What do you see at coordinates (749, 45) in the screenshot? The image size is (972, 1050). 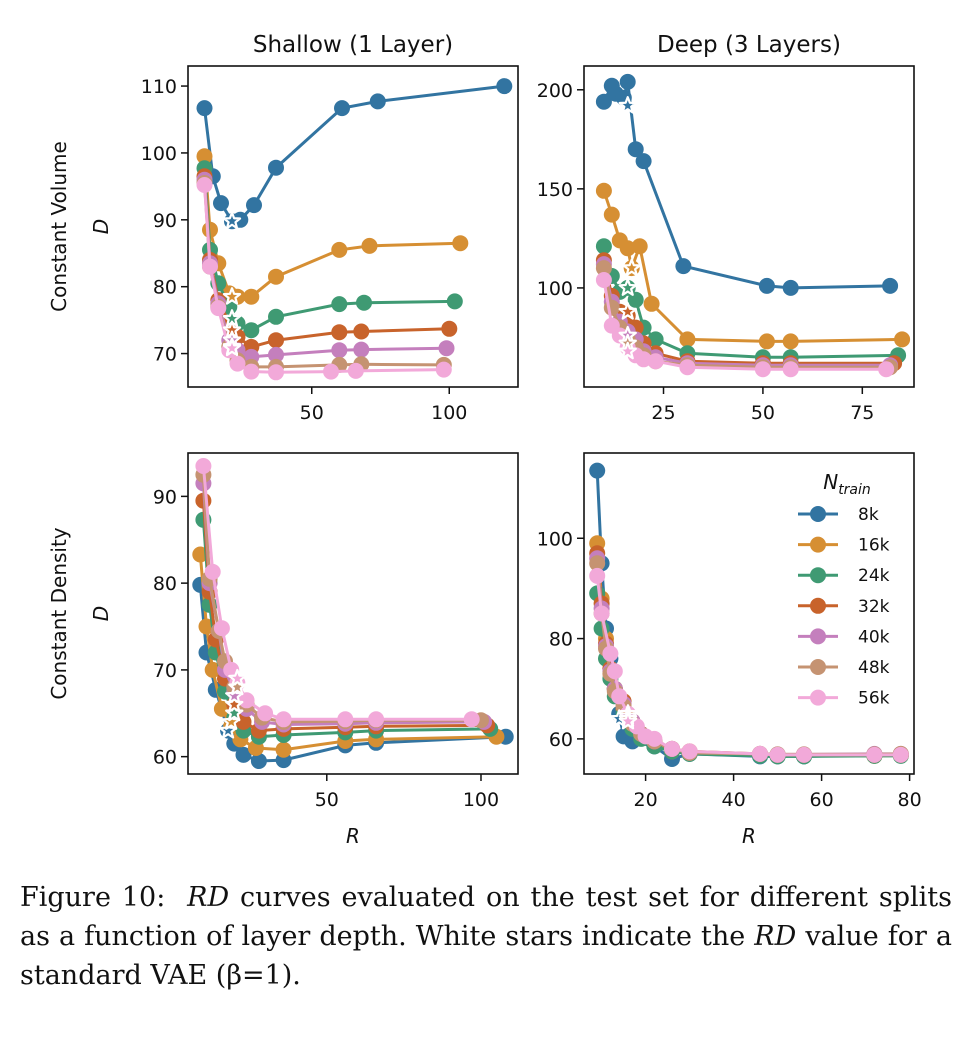 I see `panel-title: Deep (3 Layers)` at bounding box center [749, 45].